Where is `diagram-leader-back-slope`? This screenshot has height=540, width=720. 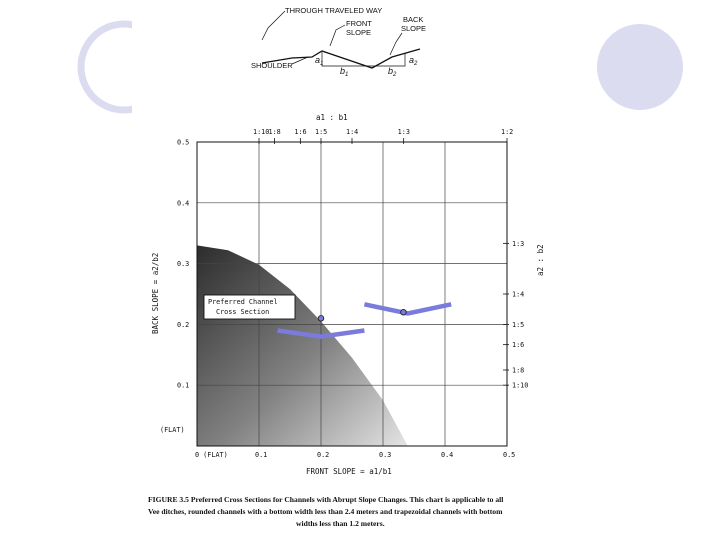
diagram-leader-back-slope is located at coordinates (396, 44).